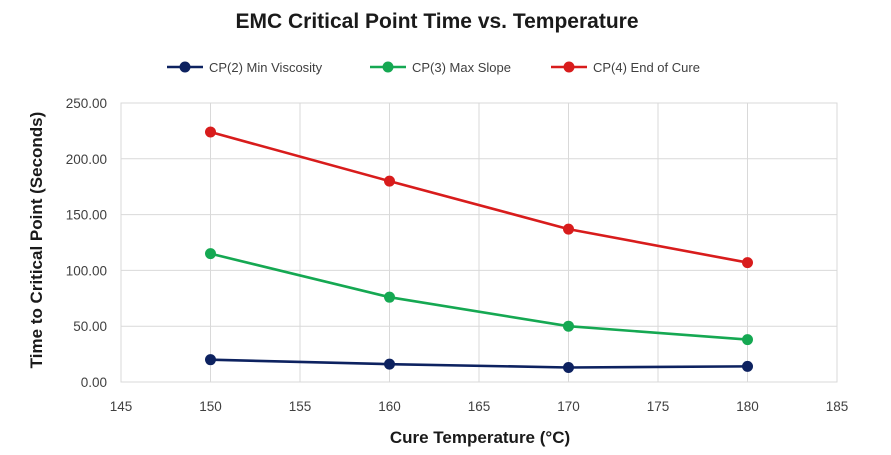  Describe the element at coordinates (658, 406) in the screenshot. I see `x-tick-label: 175` at that location.